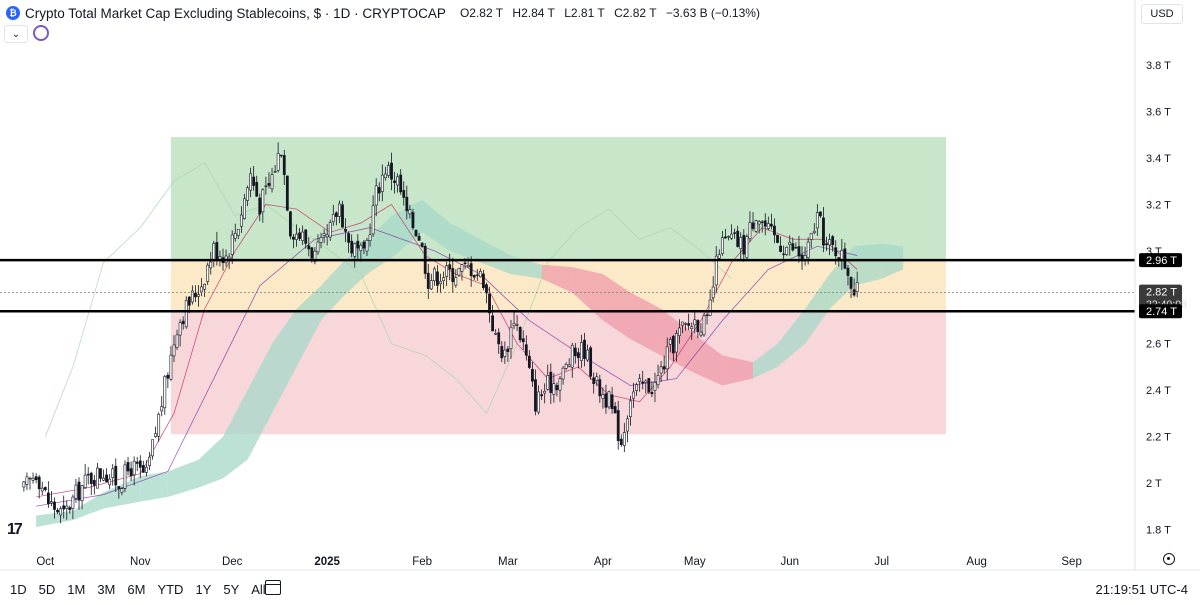 The width and height of the screenshot is (1200, 605). What do you see at coordinates (45, 562) in the screenshot?
I see `x-tick-label: Oct` at bounding box center [45, 562].